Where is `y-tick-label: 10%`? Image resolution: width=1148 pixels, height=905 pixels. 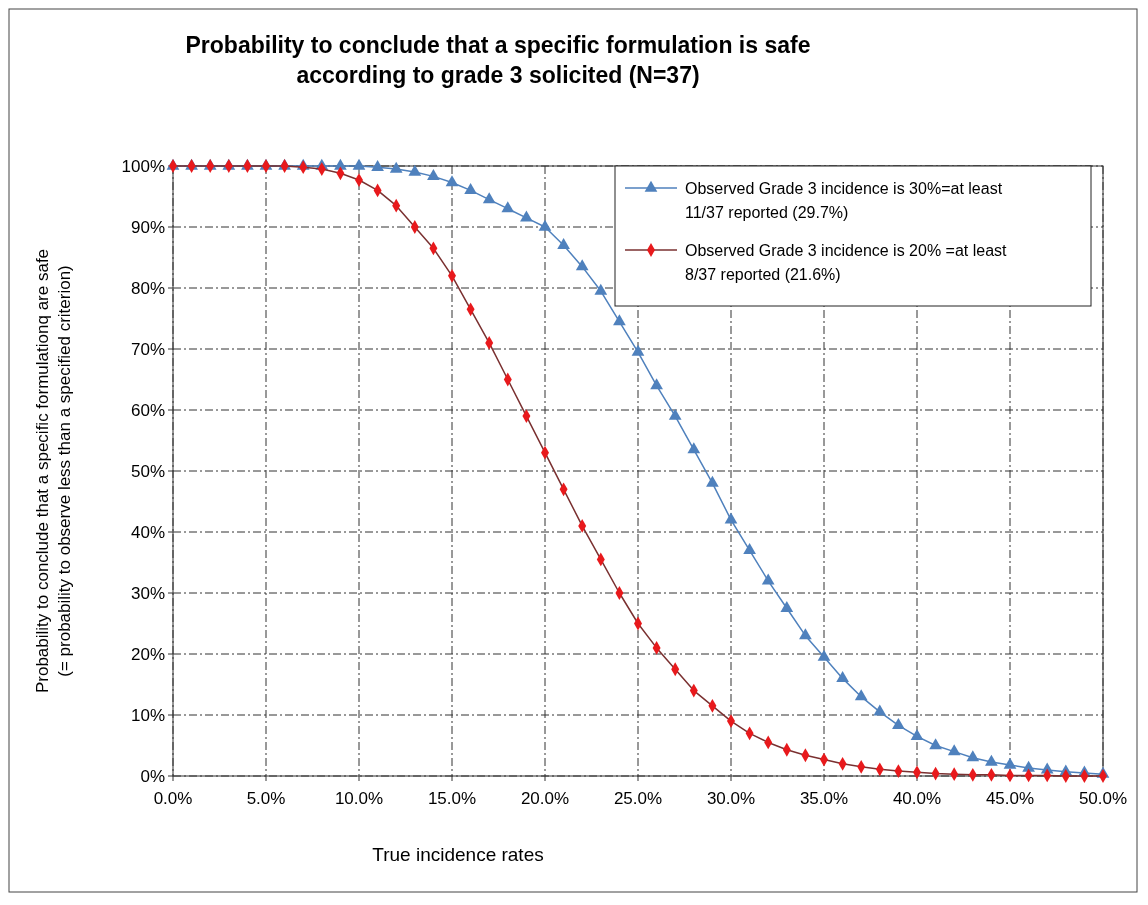
y-tick-label: 10% is located at coordinates (147, 715).